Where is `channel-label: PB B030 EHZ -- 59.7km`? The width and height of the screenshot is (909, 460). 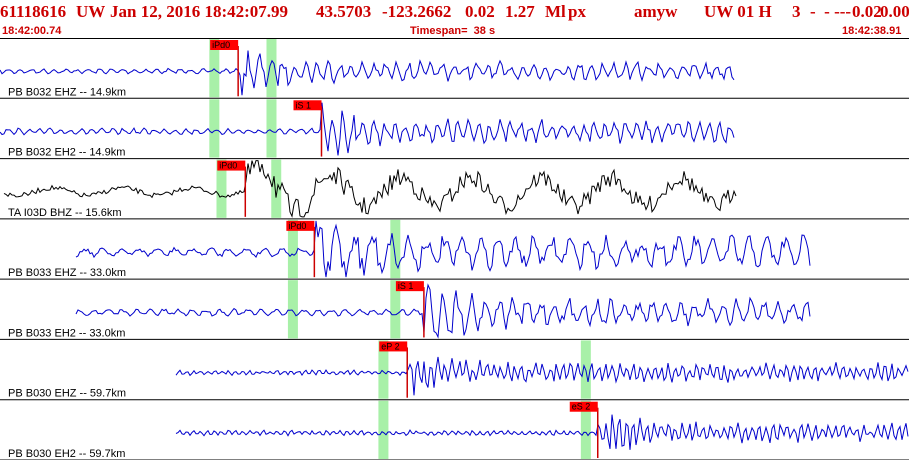
channel-label: PB B030 EHZ -- 59.7km is located at coordinates (67, 394).